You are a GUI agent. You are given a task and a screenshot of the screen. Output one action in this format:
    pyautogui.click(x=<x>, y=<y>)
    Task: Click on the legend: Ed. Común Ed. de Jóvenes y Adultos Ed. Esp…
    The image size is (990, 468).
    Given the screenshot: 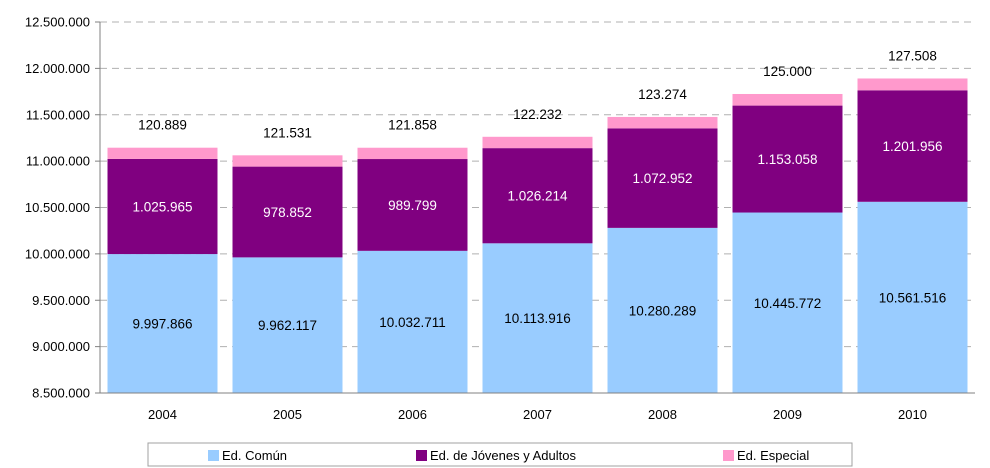 What is the action you would take?
    pyautogui.click(x=500, y=454)
    